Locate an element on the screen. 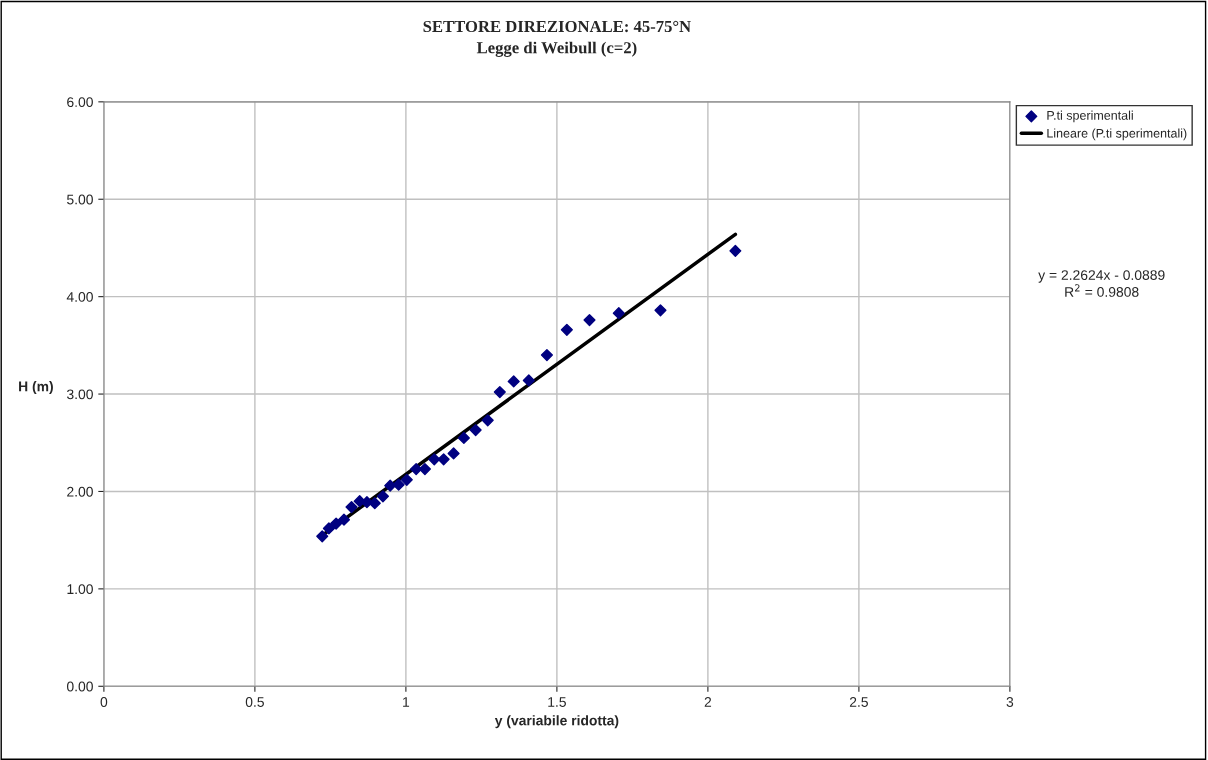 The image size is (1208, 760). y-tick-label: 0.00 is located at coordinates (79, 686).